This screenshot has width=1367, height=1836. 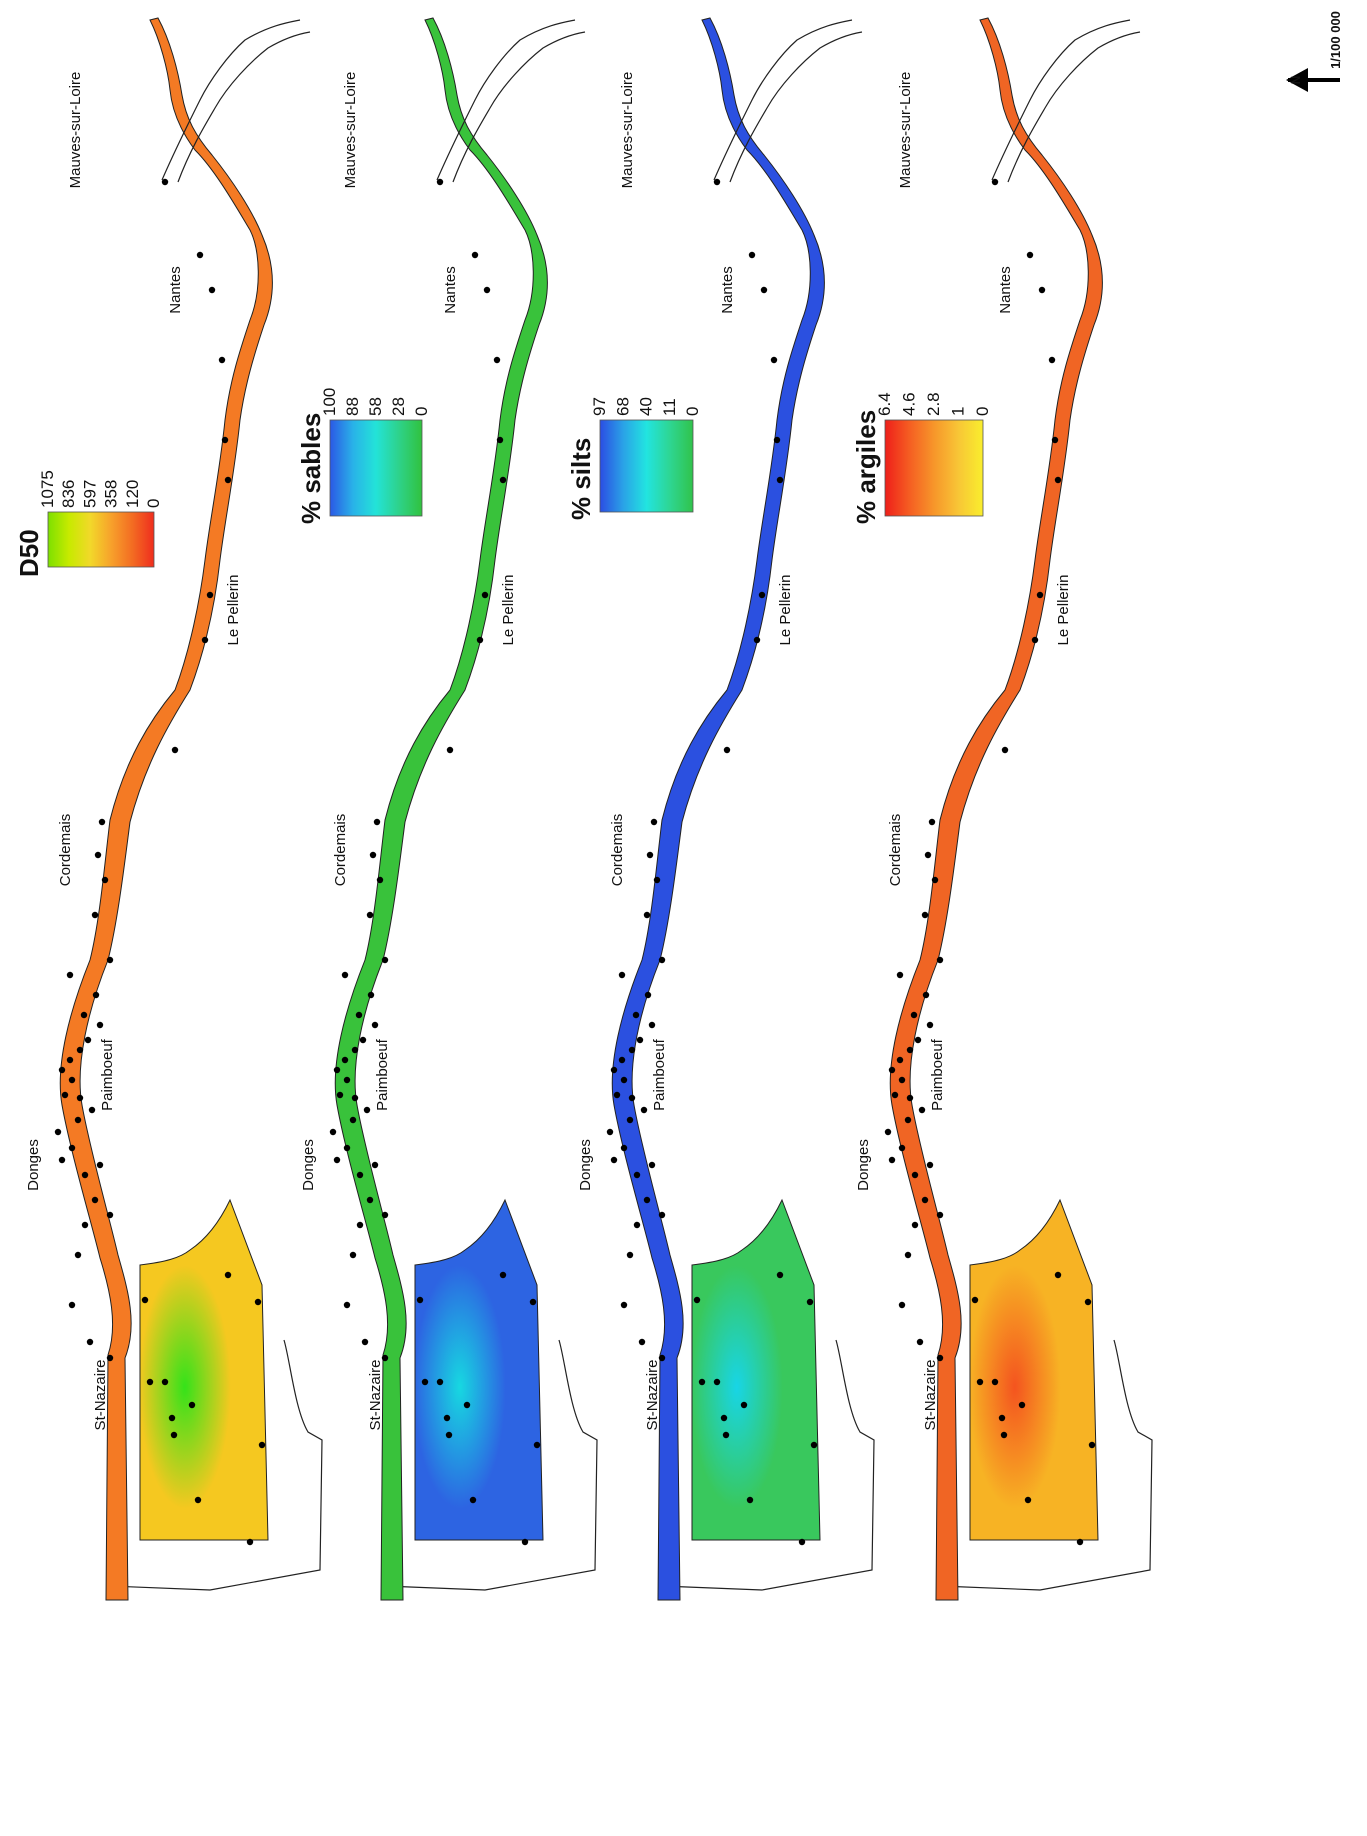 What do you see at coordinates (585, 1165) in the screenshot?
I see `place-label: Donges` at bounding box center [585, 1165].